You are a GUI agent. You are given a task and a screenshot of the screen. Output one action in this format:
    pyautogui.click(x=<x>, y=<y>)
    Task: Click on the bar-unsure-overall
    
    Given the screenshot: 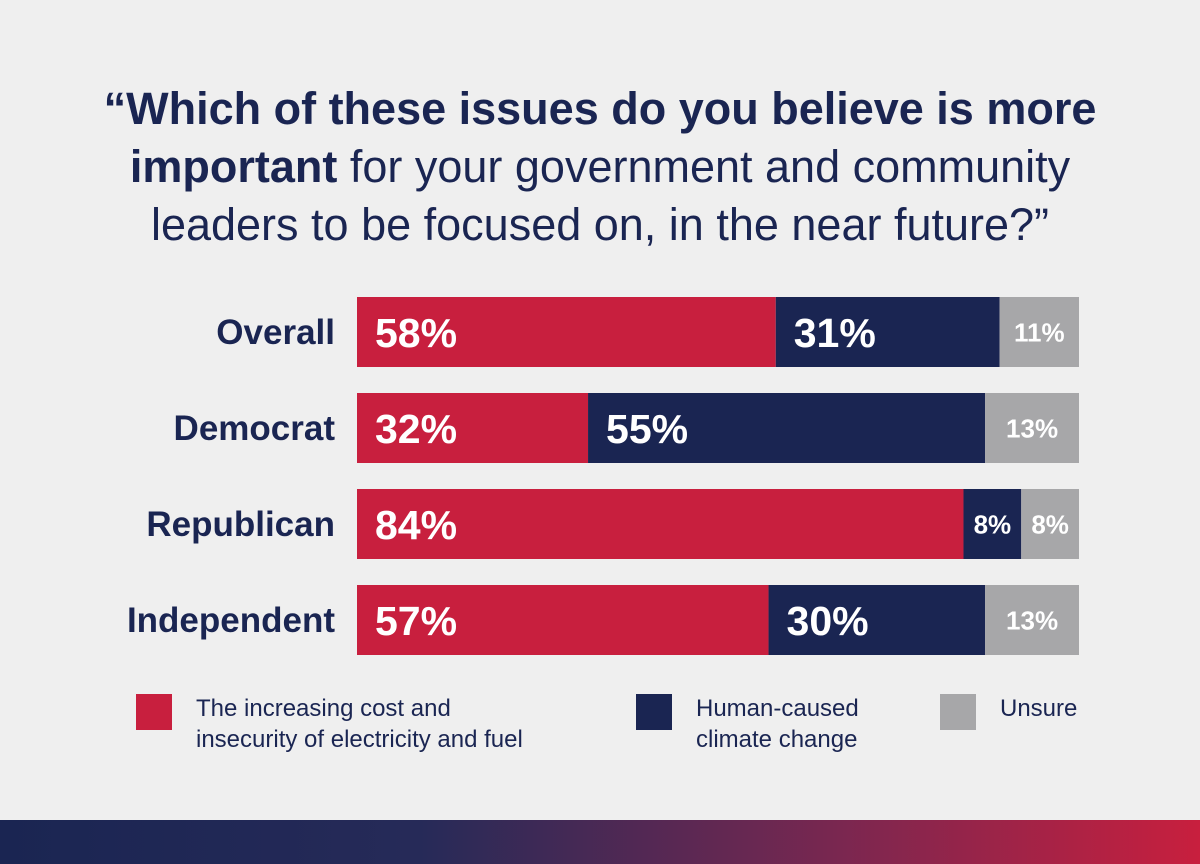 What is the action you would take?
    pyautogui.click(x=1039, y=332)
    